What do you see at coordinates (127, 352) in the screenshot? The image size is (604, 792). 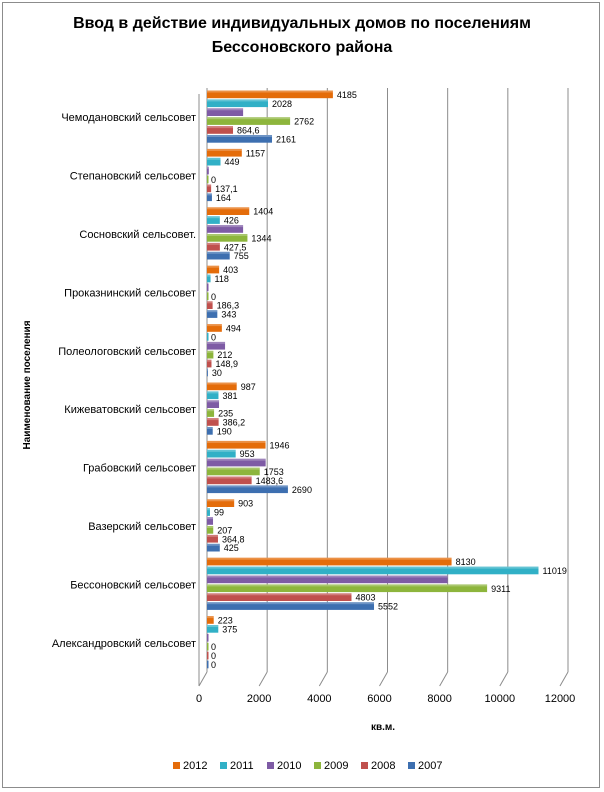 I see `category-label: Полеологовский сельсовет` at bounding box center [127, 352].